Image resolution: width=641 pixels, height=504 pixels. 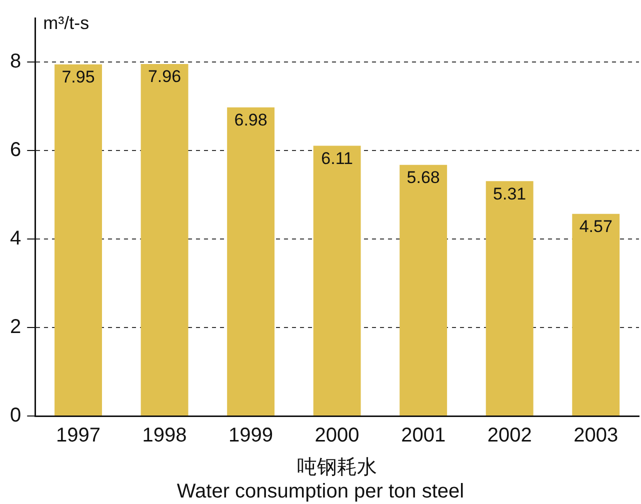 What do you see at coordinates (595, 226) in the screenshot?
I see `data-label: 4.57` at bounding box center [595, 226].